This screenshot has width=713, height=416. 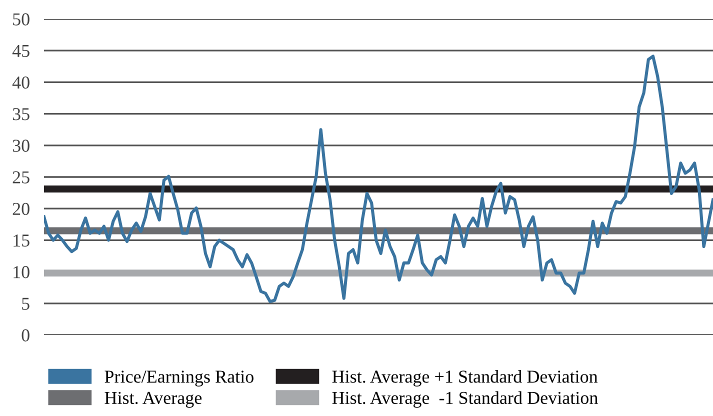 I want to click on y-tick-label: 25, so click(x=21, y=177).